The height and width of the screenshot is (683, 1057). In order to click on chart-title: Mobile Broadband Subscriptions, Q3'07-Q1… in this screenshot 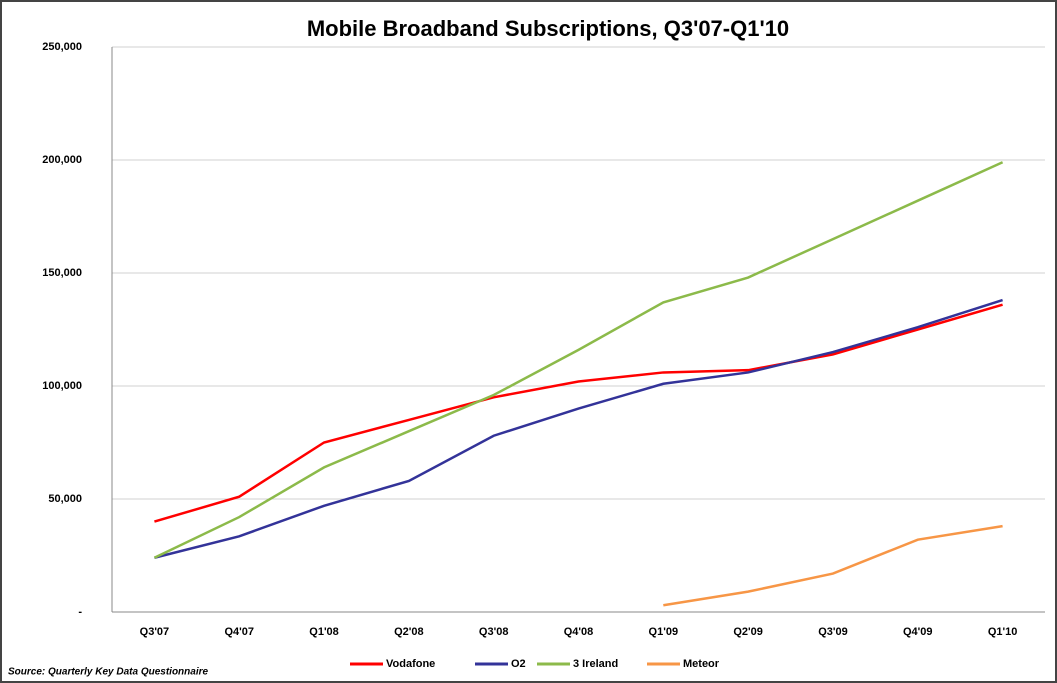, I will do `click(548, 28)`.